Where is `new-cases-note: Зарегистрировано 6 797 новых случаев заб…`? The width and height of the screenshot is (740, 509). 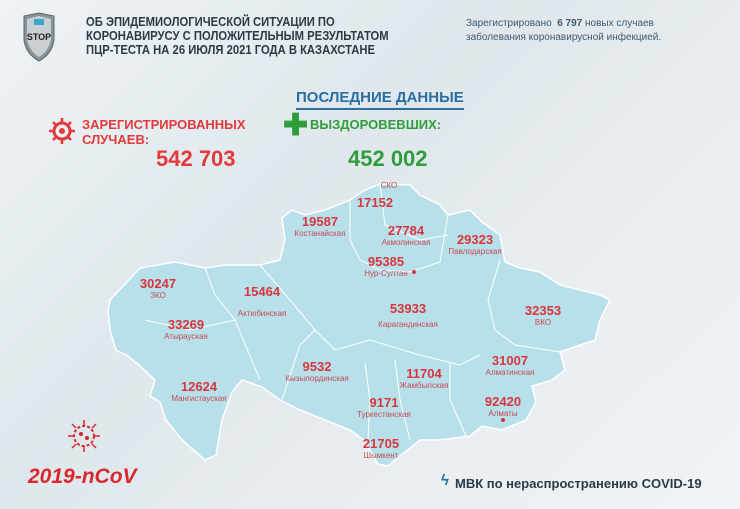 new-cases-note: Зарегистрировано 6 797 новых случаев заб… is located at coordinates (563, 31).